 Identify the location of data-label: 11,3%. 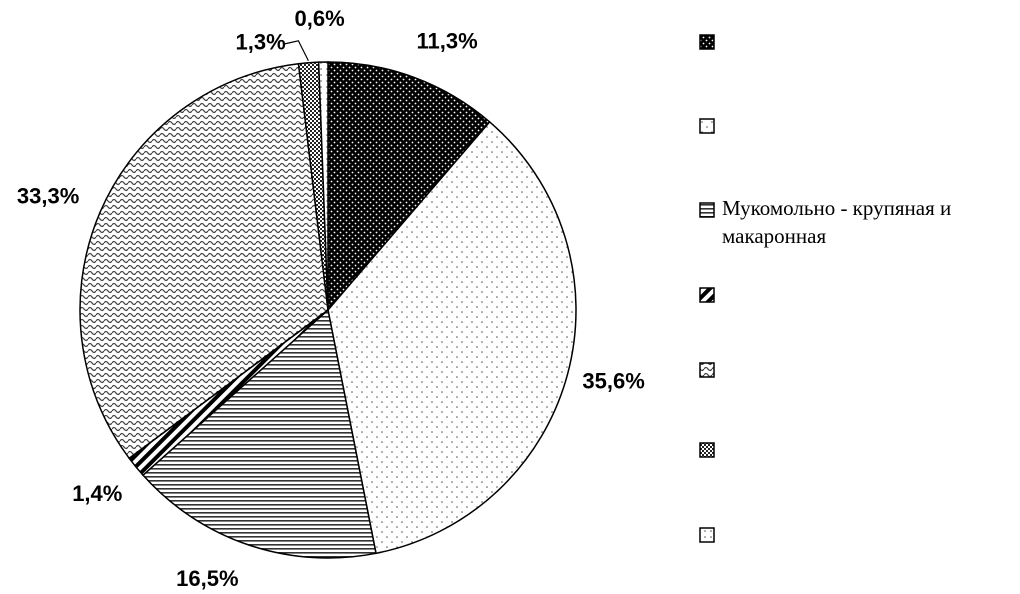
(446, 41).